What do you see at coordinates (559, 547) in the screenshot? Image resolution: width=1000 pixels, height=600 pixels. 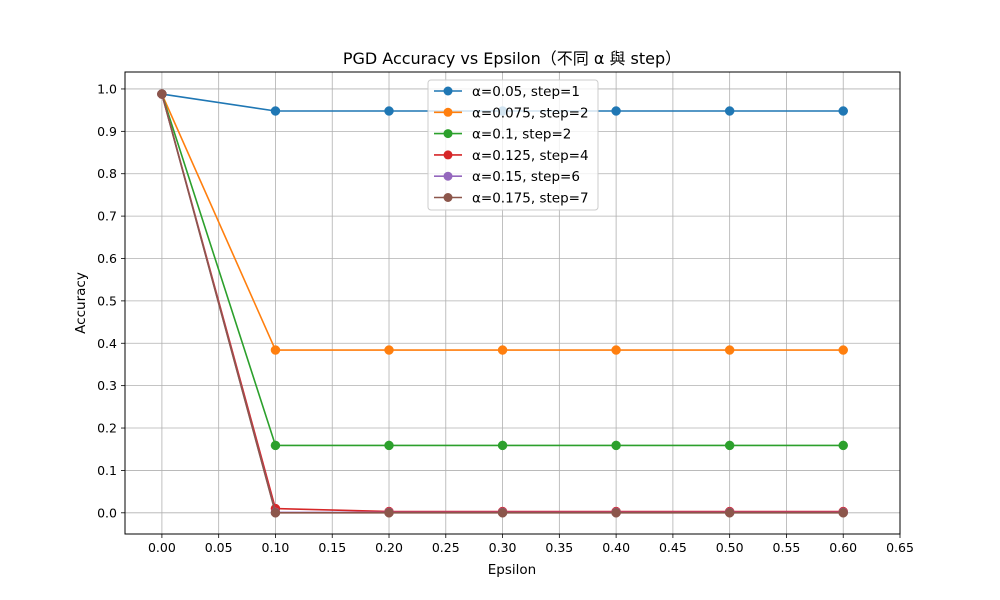 I see `x-tick-label: 0.35` at bounding box center [559, 547].